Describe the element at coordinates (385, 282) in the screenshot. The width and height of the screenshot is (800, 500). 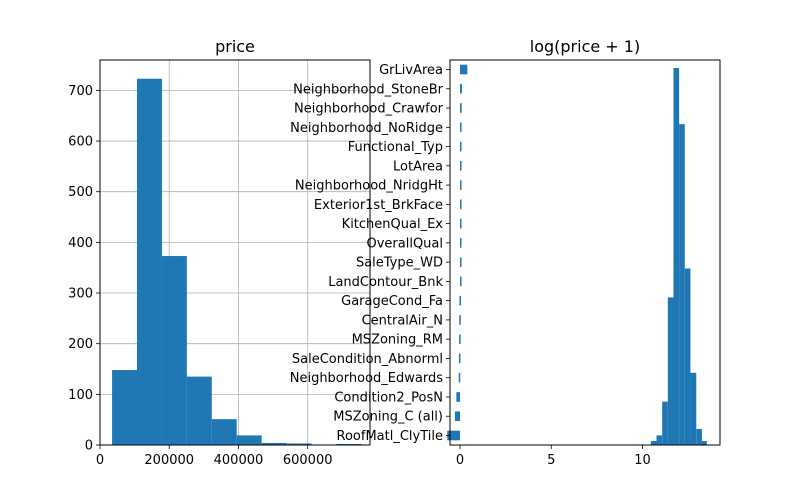
I see `coefficient-category-label: LandContour_Bnk` at that location.